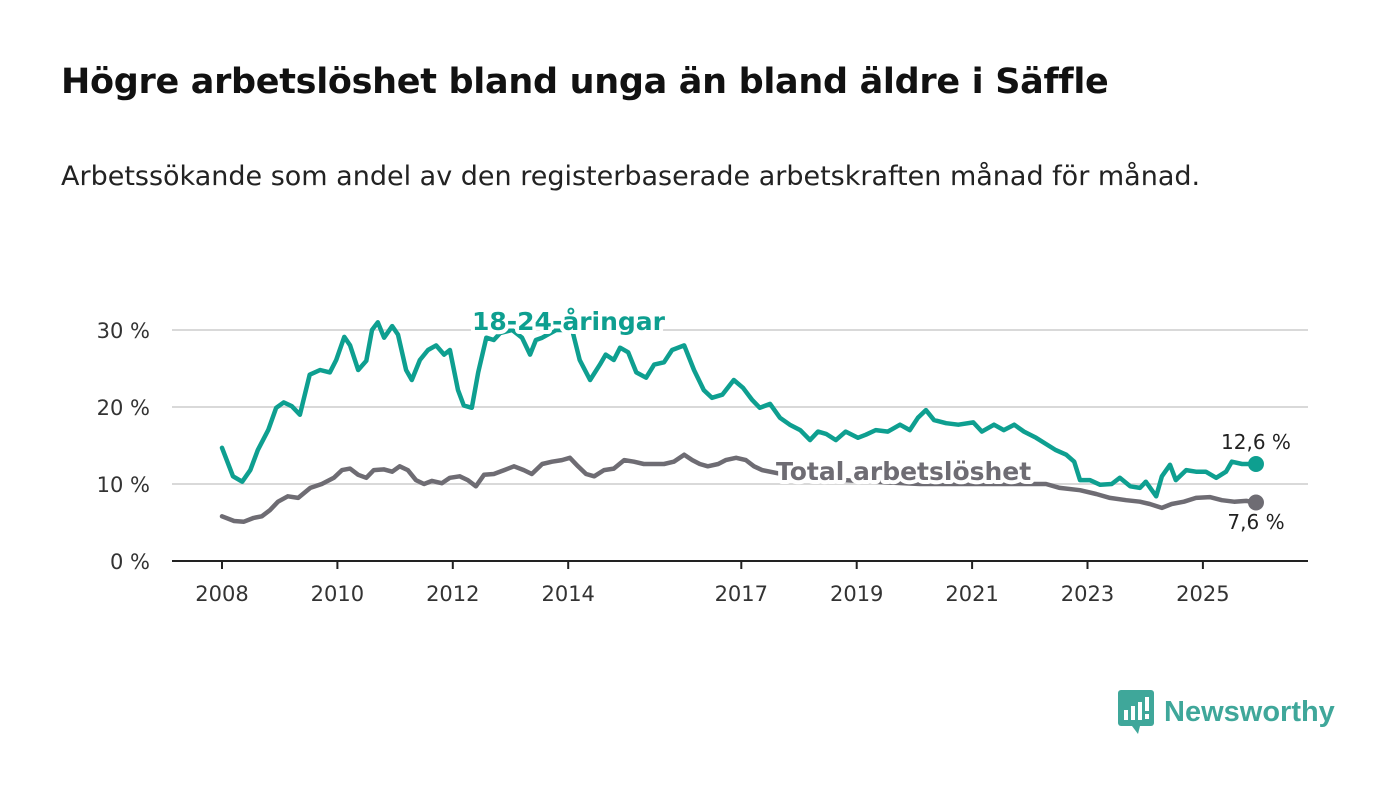 The height and width of the screenshot is (794, 1400). I want to click on end-point-total, so click(1255, 502).